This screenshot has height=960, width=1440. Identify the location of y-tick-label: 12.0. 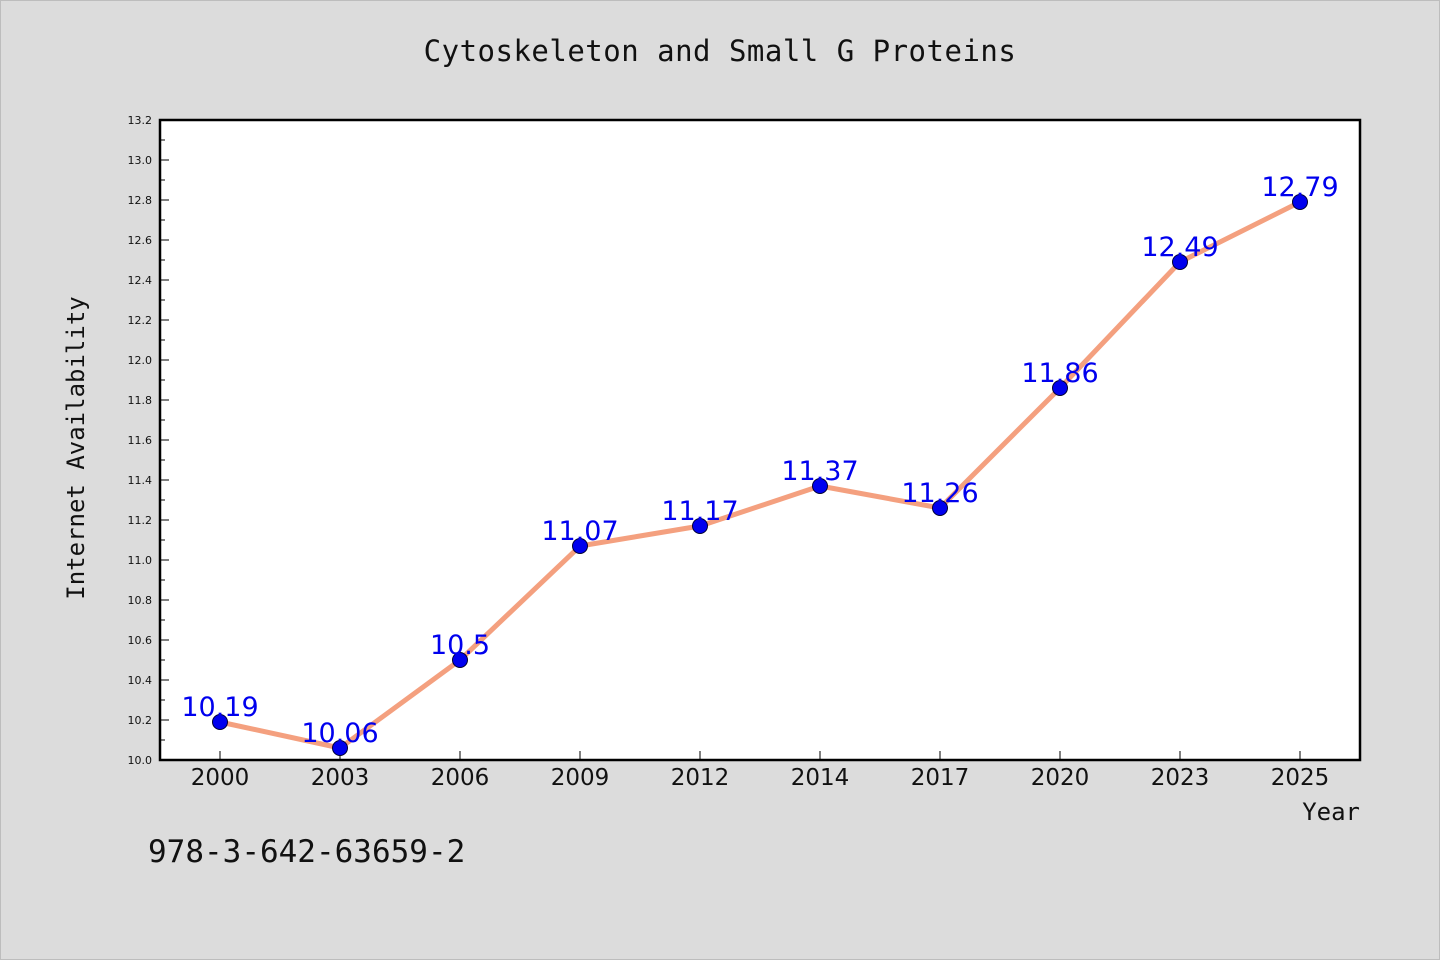
(140, 360).